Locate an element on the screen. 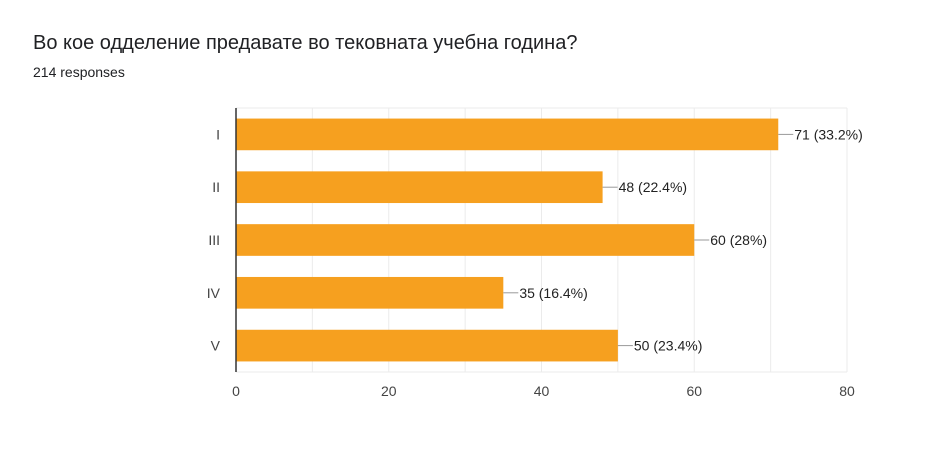 Image resolution: width=941 pixels, height=449 pixels. x-tick-label: 60 is located at coordinates (694, 391).